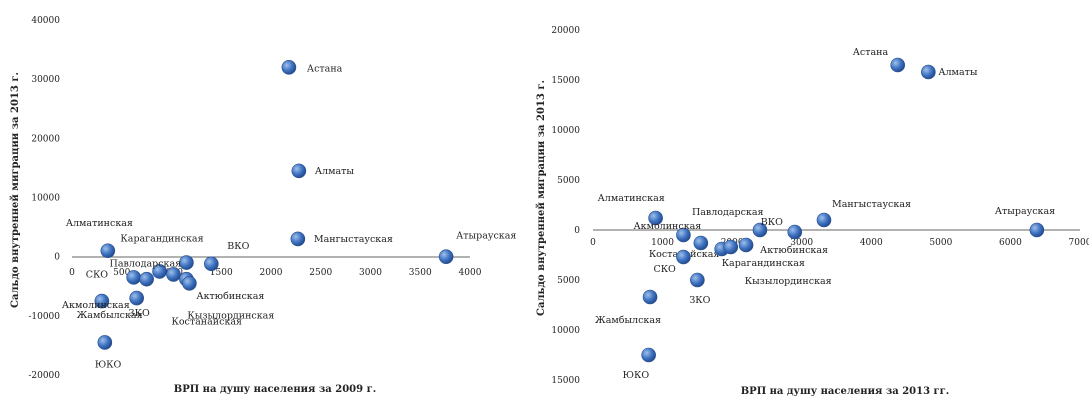 The height and width of the screenshot is (400, 1089). What do you see at coordinates (1010, 243) in the screenshot?
I see `x-tick-label: 6000` at bounding box center [1010, 243].